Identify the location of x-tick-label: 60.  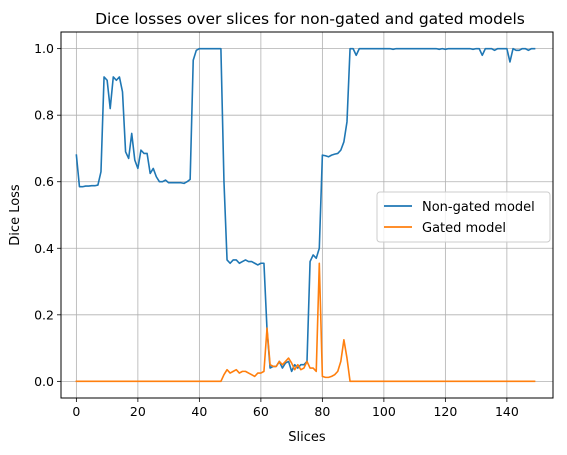
(261, 411).